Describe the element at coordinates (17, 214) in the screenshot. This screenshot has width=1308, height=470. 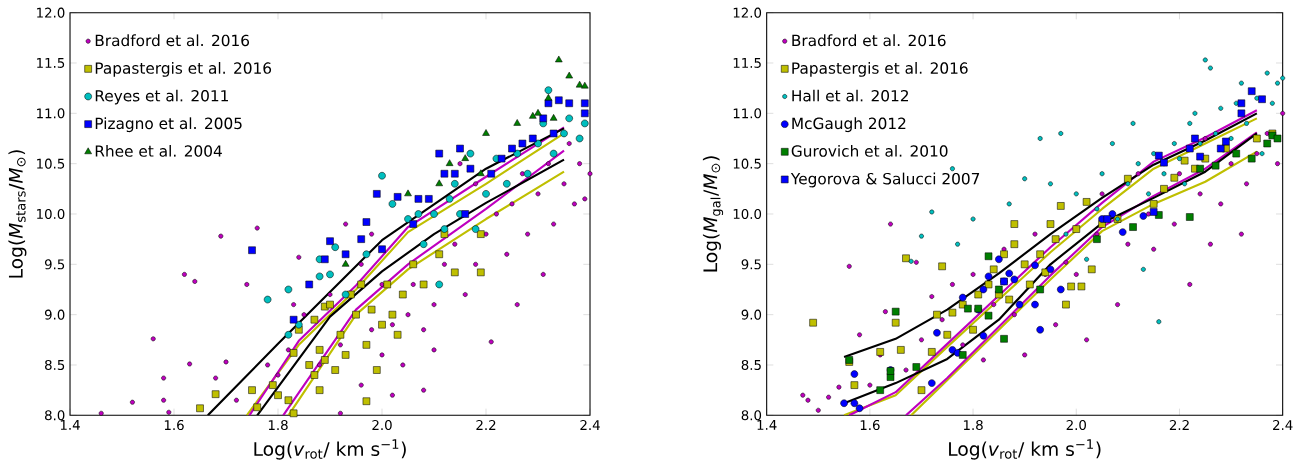
I see `y-axis-title: Log(M$_{stars}$/M$_{⊙}$)` at that location.